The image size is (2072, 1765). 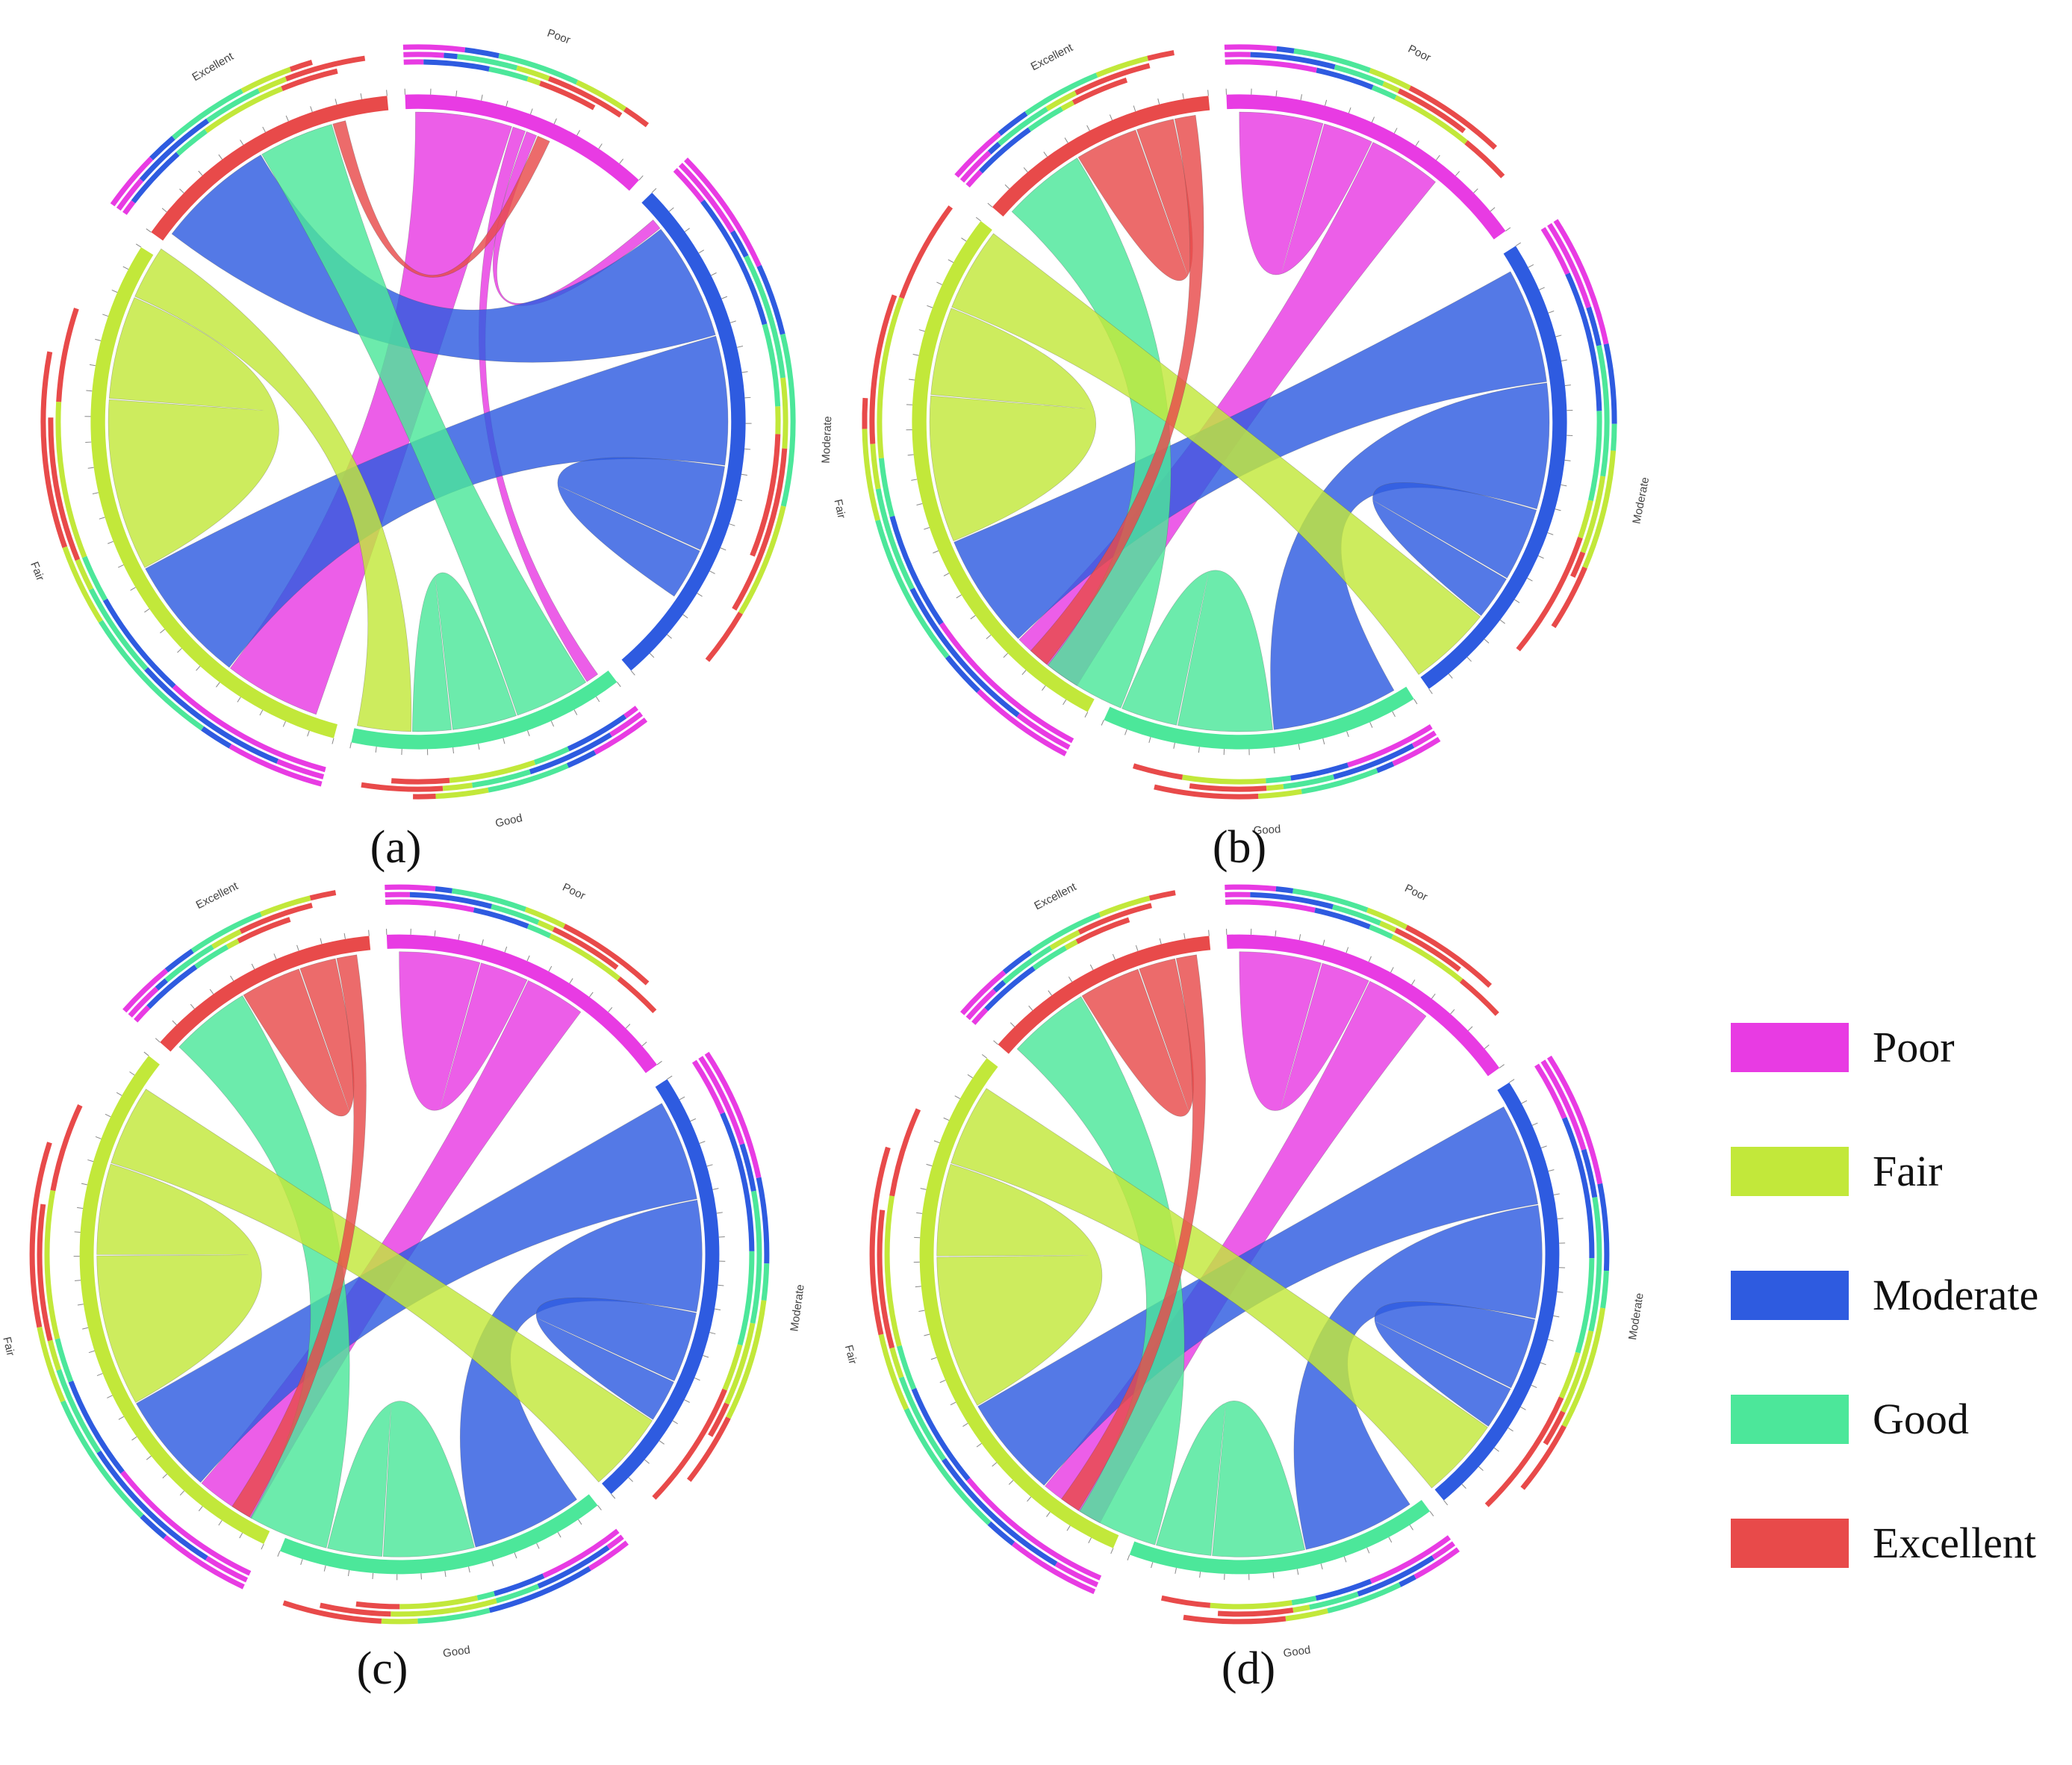 I want to click on chord-excellent-to-excellent, so click(x=1137, y=1037).